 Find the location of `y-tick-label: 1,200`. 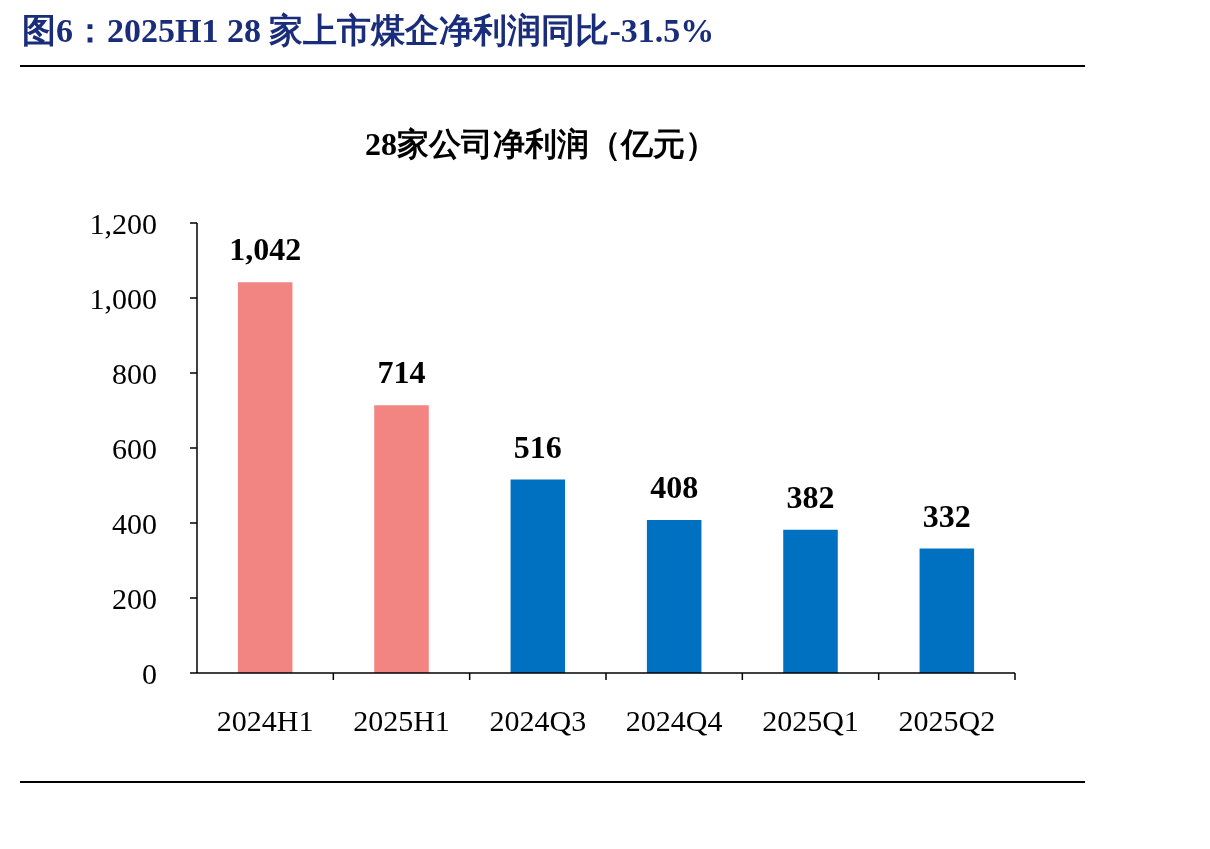

y-tick-label: 1,200 is located at coordinates (123, 223).